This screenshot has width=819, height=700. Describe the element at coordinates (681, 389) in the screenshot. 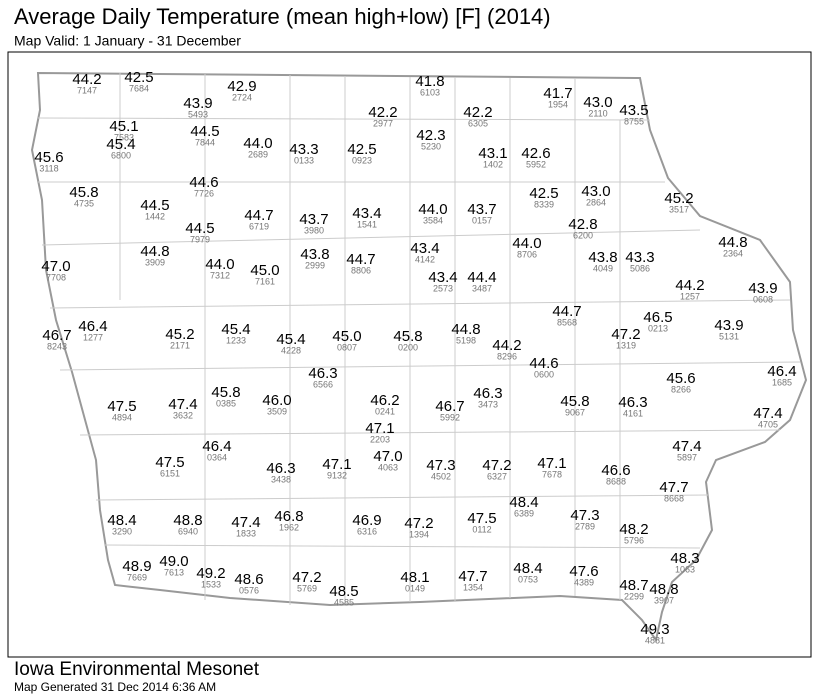

I see `station-id: 8266` at that location.